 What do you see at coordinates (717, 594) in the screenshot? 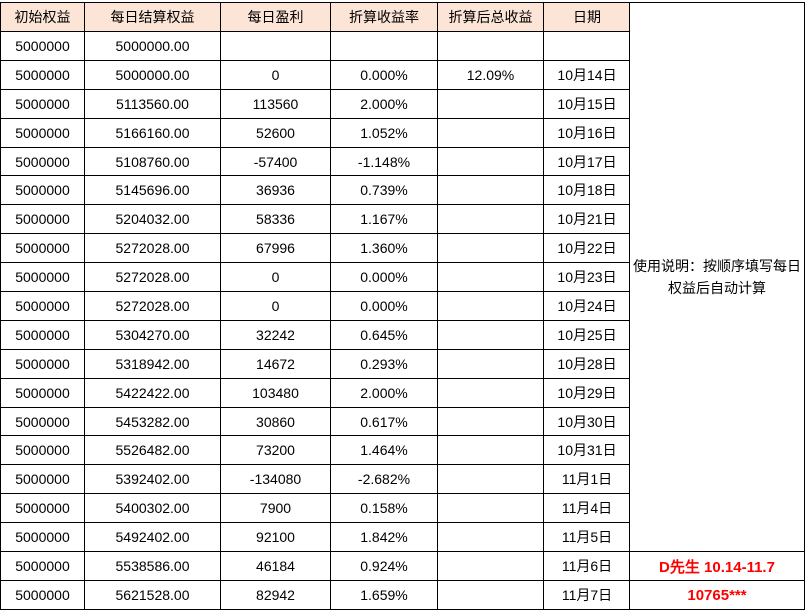
I see `account-number-annotation: 10765***` at bounding box center [717, 594].